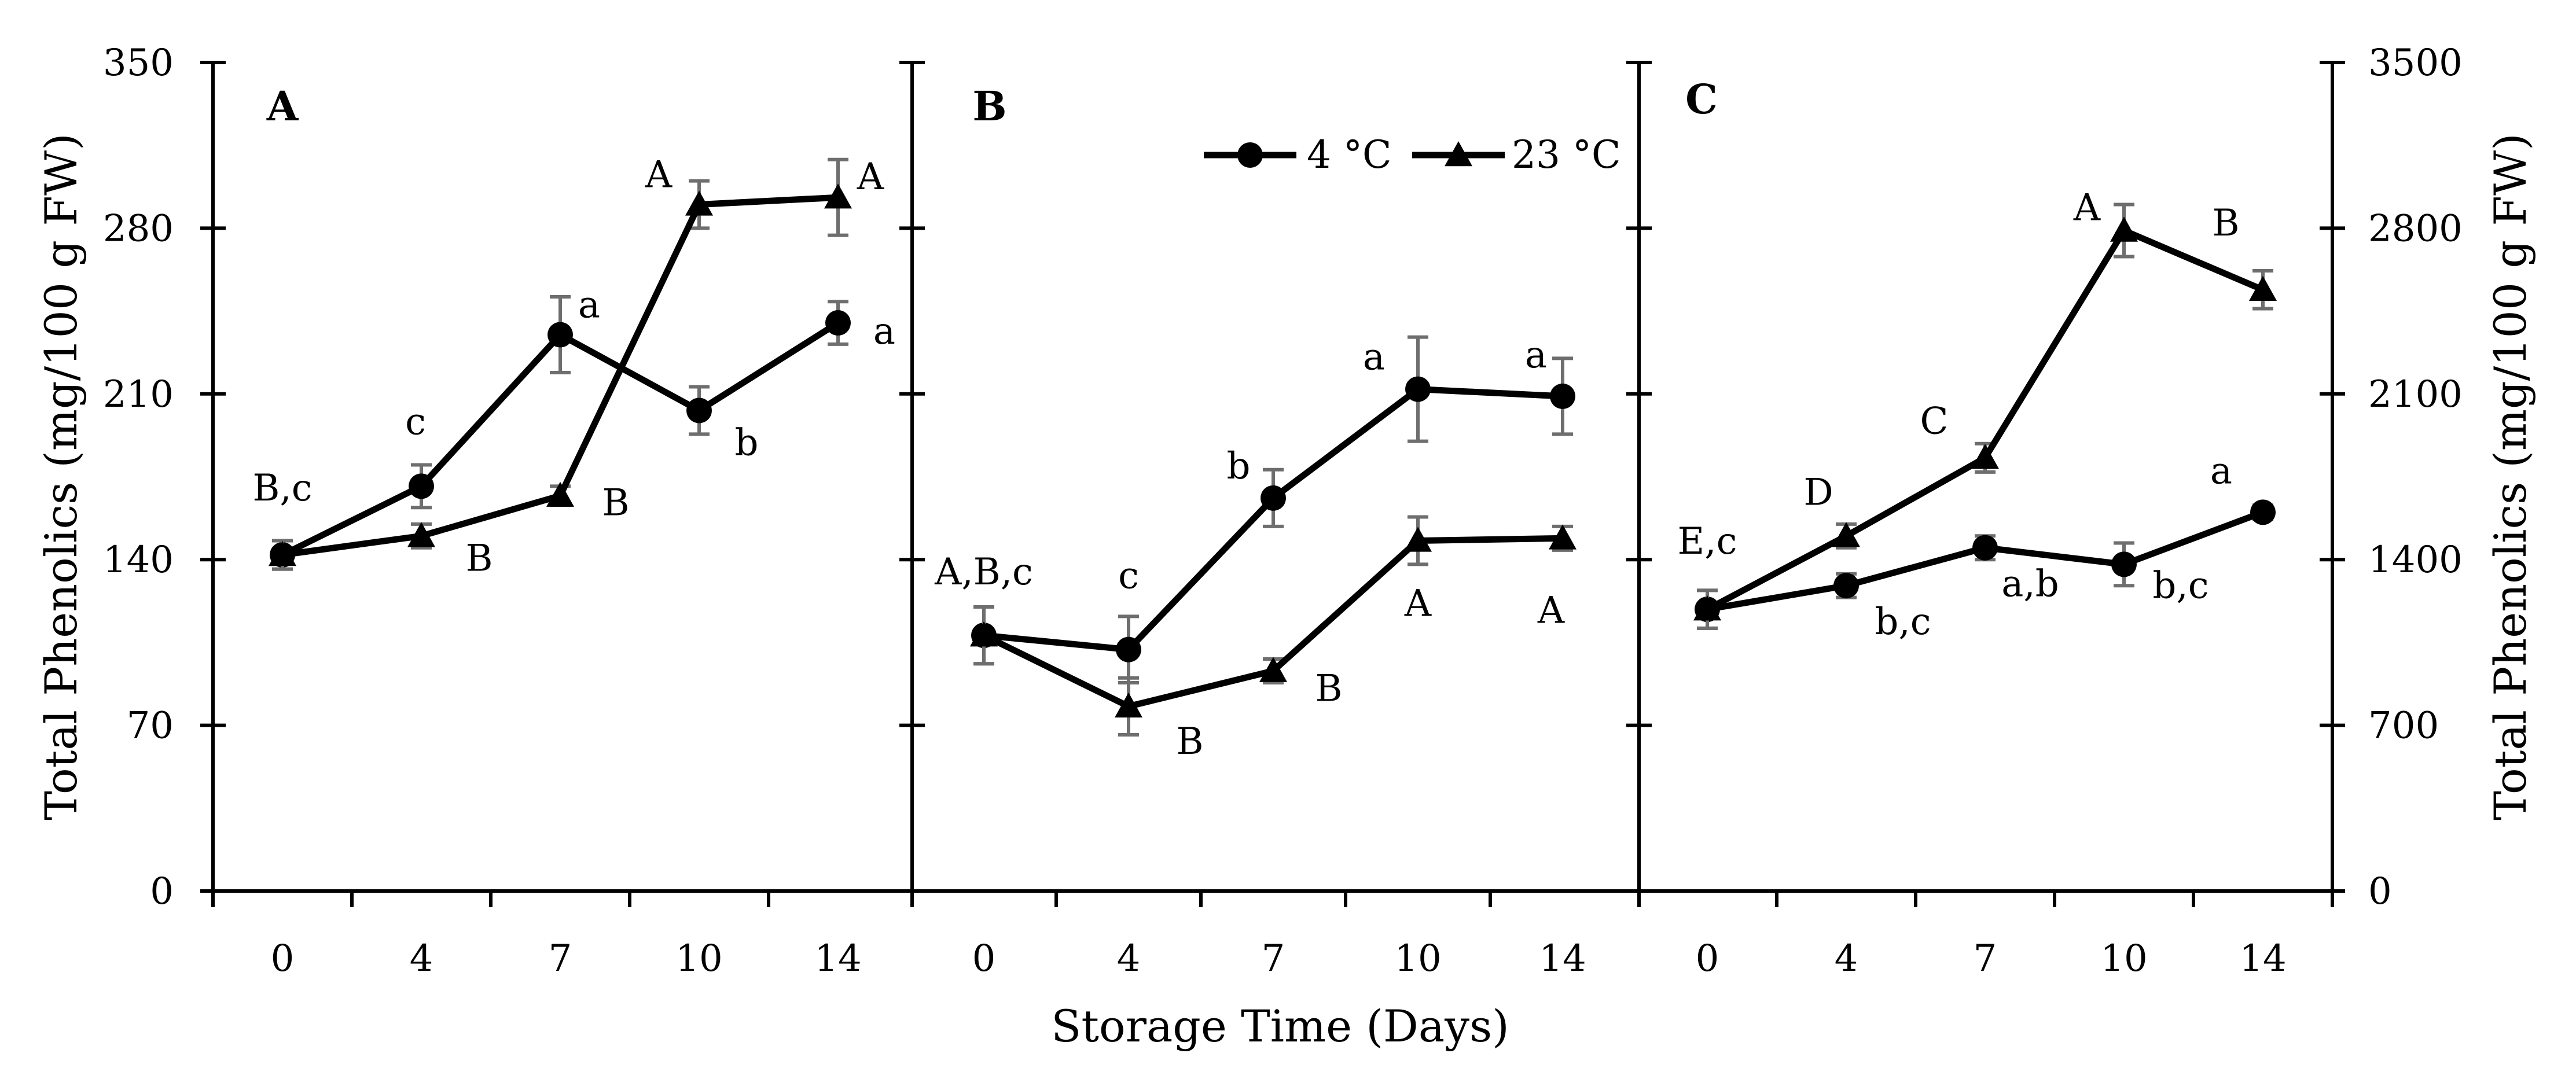  Describe the element at coordinates (1708, 541) in the screenshot. I see `significance-label: E,c` at that location.